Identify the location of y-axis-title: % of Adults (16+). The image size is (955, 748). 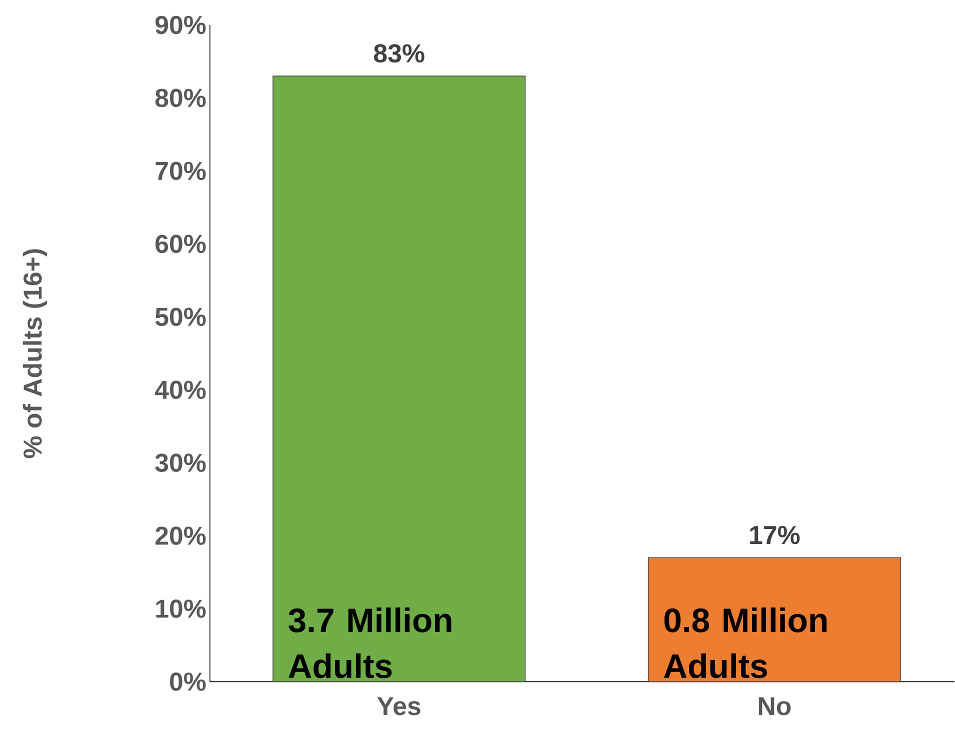
(34, 353).